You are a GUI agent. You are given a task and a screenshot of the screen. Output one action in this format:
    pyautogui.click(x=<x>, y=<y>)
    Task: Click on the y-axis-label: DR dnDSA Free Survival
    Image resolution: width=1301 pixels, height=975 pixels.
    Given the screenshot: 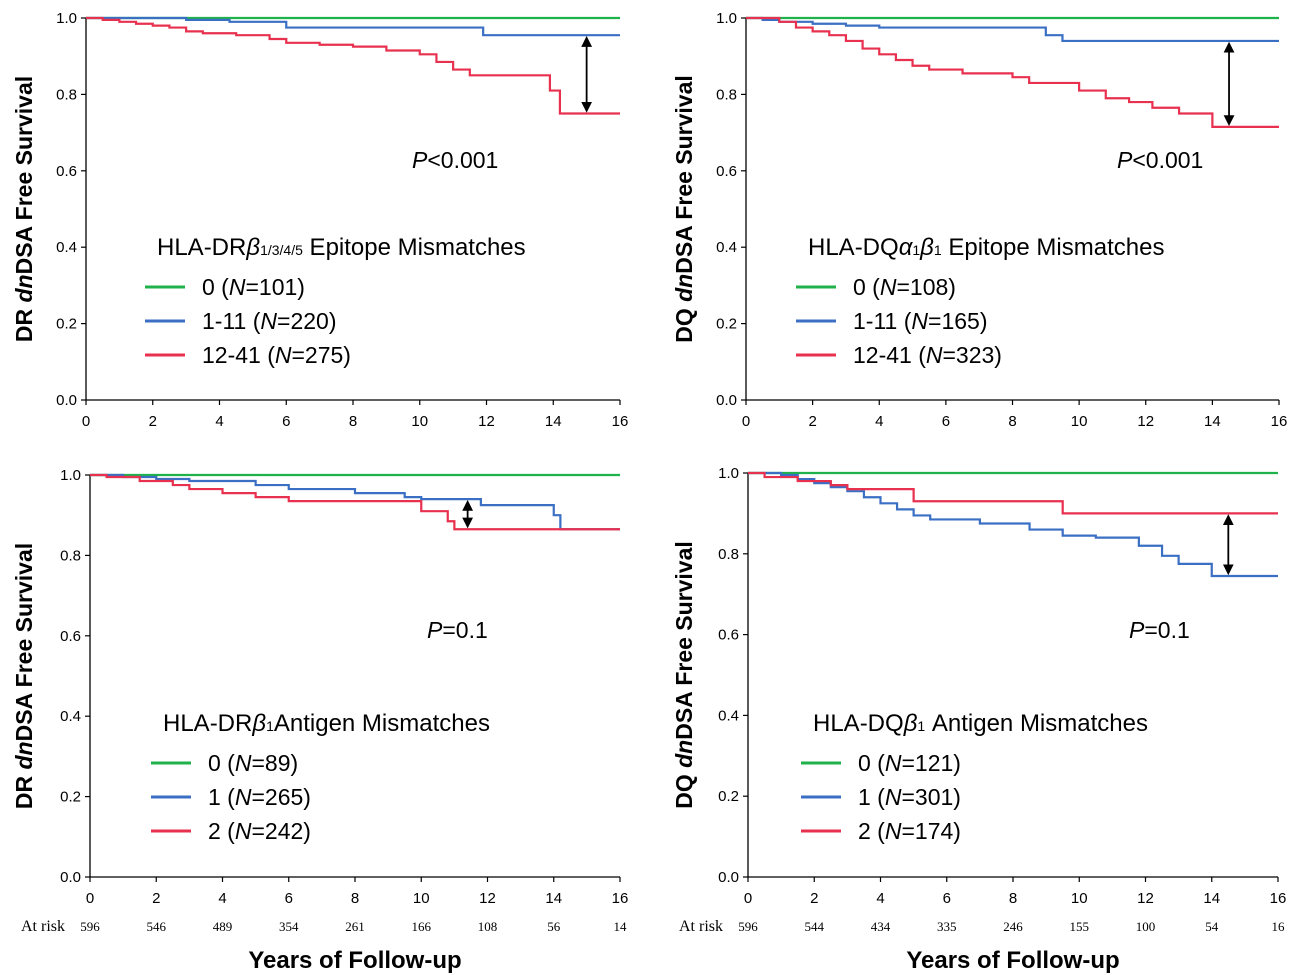 What is the action you would take?
    pyautogui.click(x=24, y=209)
    